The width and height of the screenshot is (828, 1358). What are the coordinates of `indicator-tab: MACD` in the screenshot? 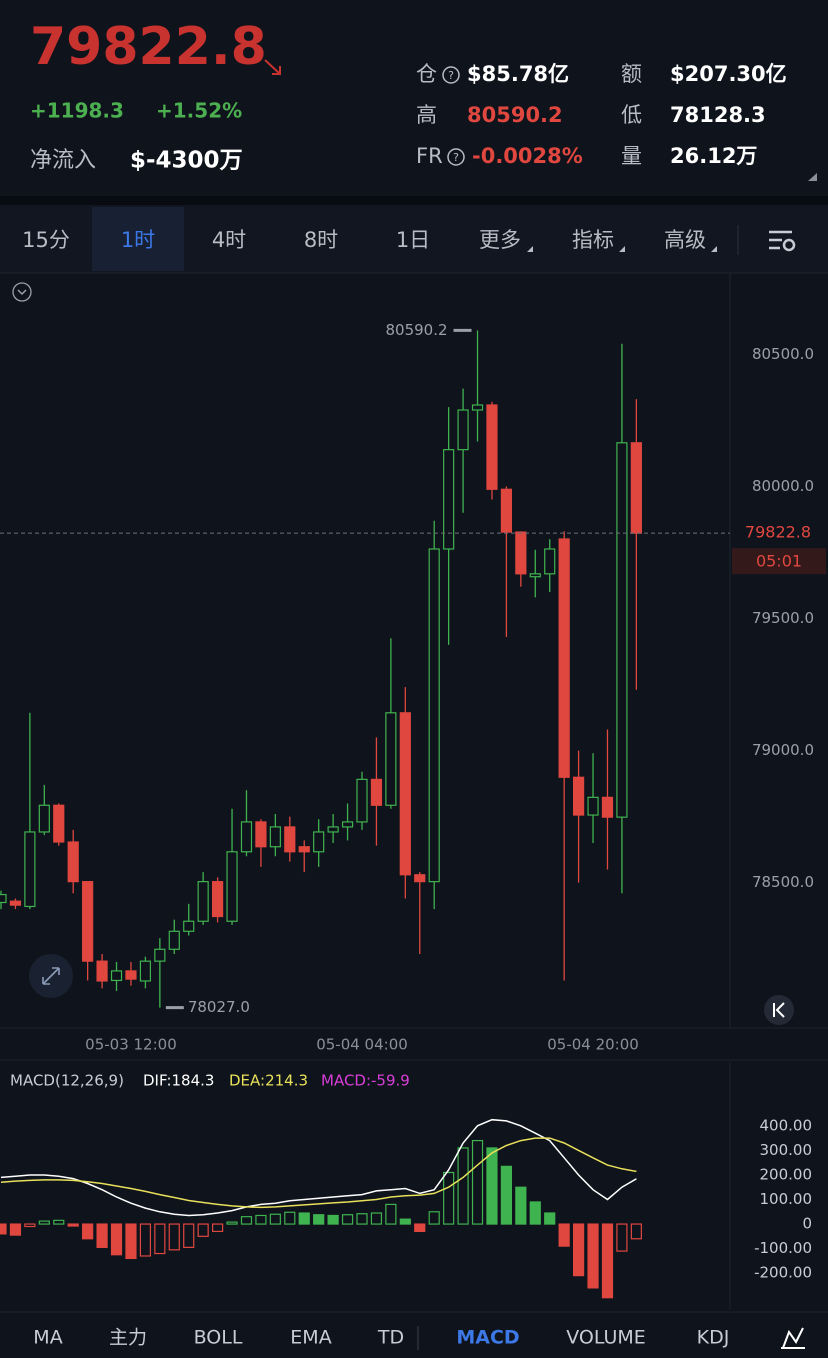 It's located at (487, 1338).